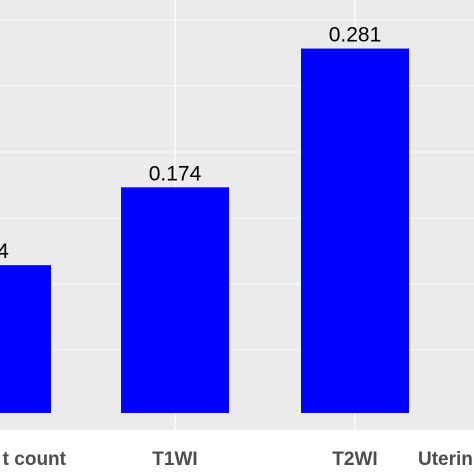  Describe the element at coordinates (175, 300) in the screenshot. I see `bar-t1wi` at that location.